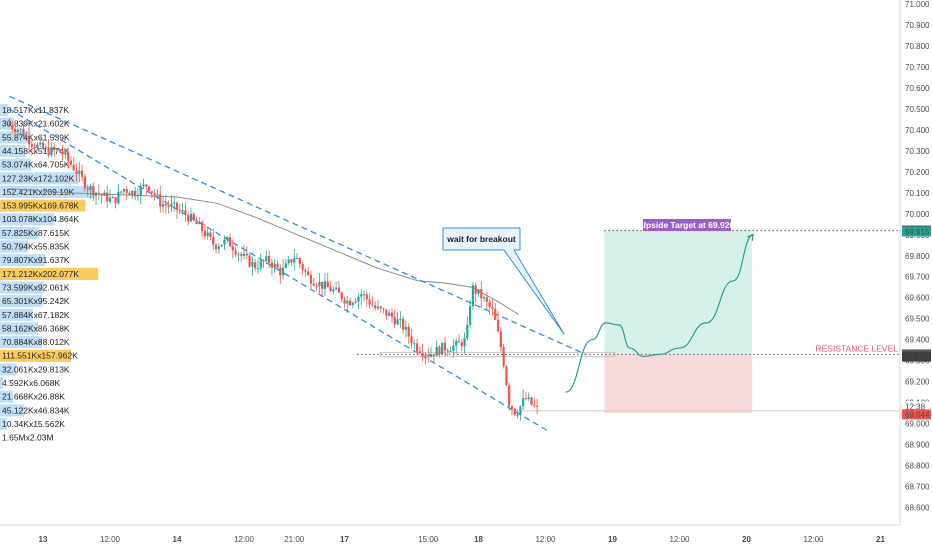 This screenshot has height=550, width=932. I want to click on x-tick-label: 13, so click(43, 539).